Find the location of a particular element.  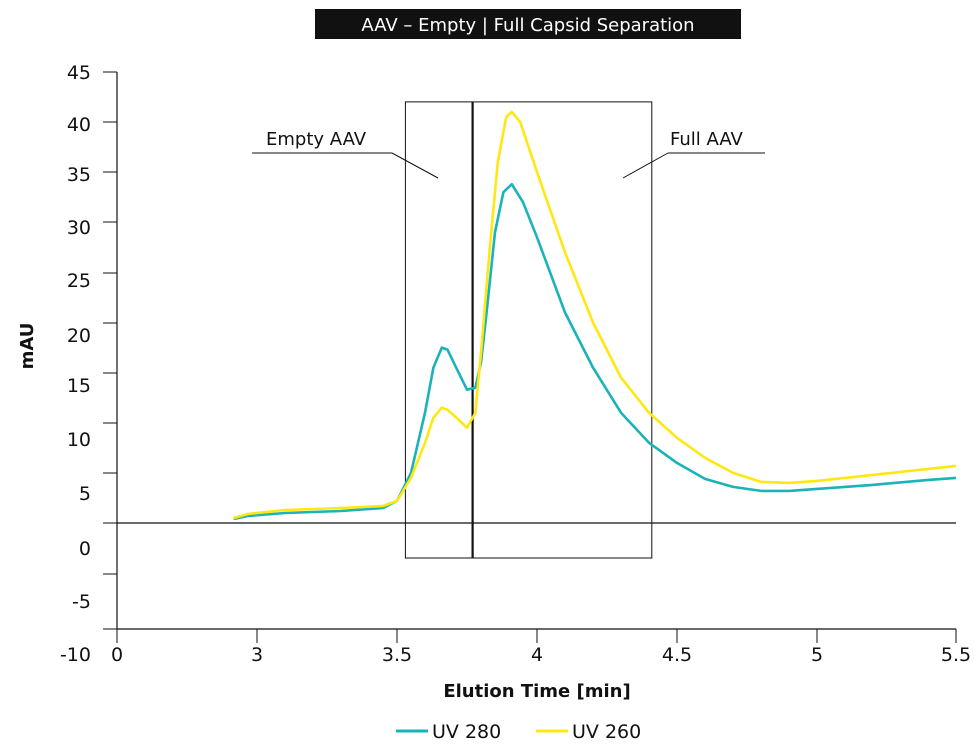

chart-title: AAV – Empty | Full Capsid Separation is located at coordinates (527, 25).